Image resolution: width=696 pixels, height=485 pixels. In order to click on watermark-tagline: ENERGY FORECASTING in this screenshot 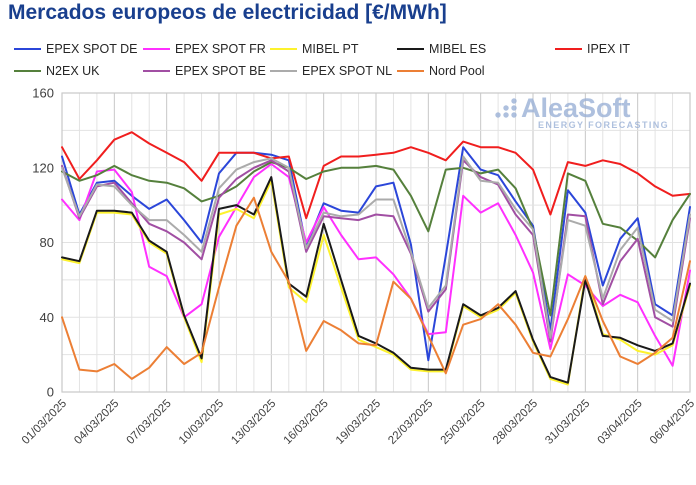, I will do `click(603, 125)`.